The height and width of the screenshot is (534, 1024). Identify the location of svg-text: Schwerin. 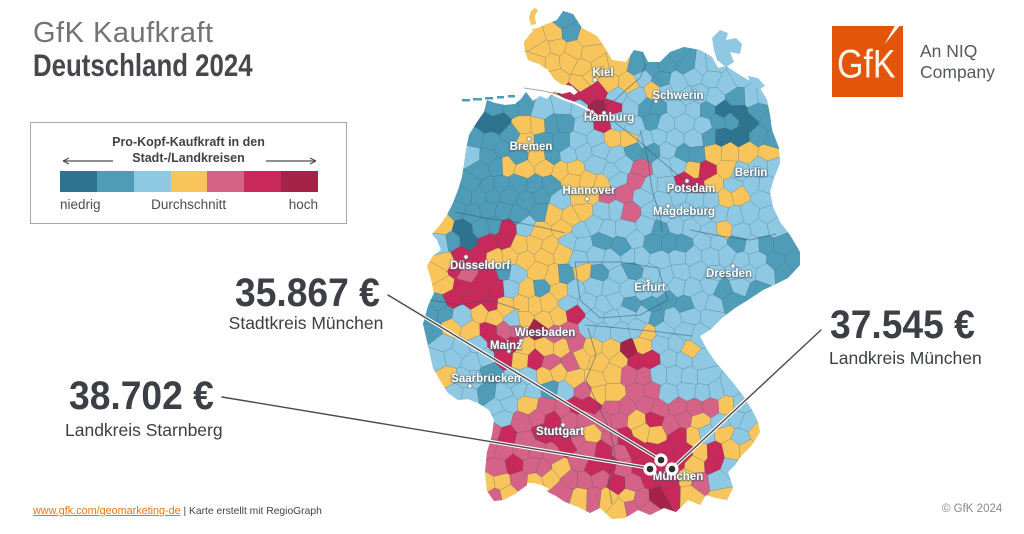
(677, 96).